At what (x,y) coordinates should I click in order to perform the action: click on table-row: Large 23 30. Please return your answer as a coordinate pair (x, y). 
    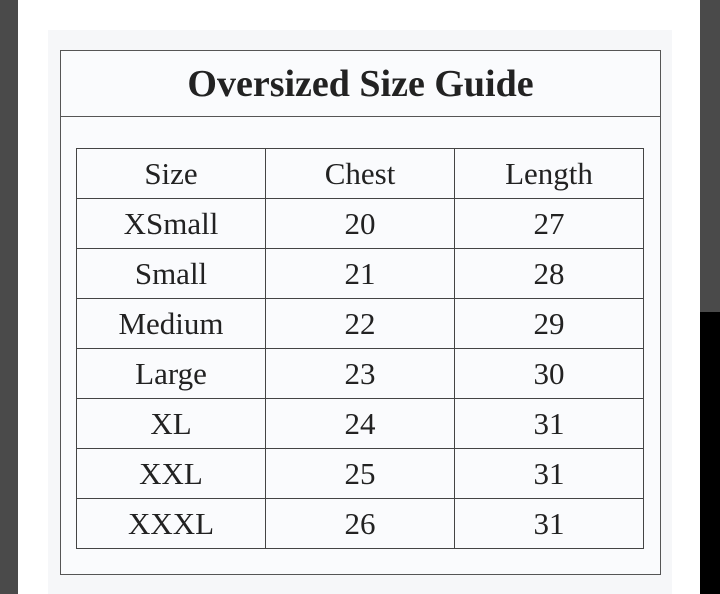
    Looking at the image, I should click on (360, 373).